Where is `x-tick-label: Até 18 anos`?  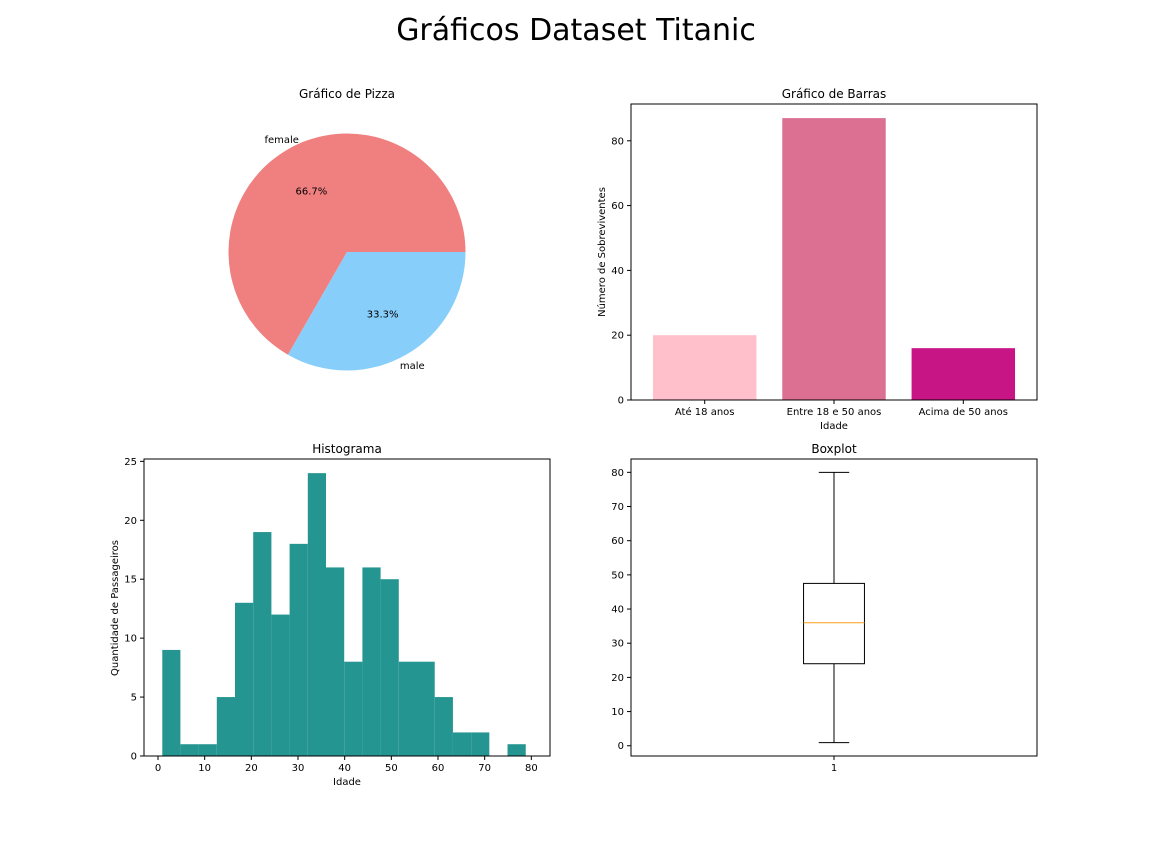 x-tick-label: Até 18 anos is located at coordinates (705, 412).